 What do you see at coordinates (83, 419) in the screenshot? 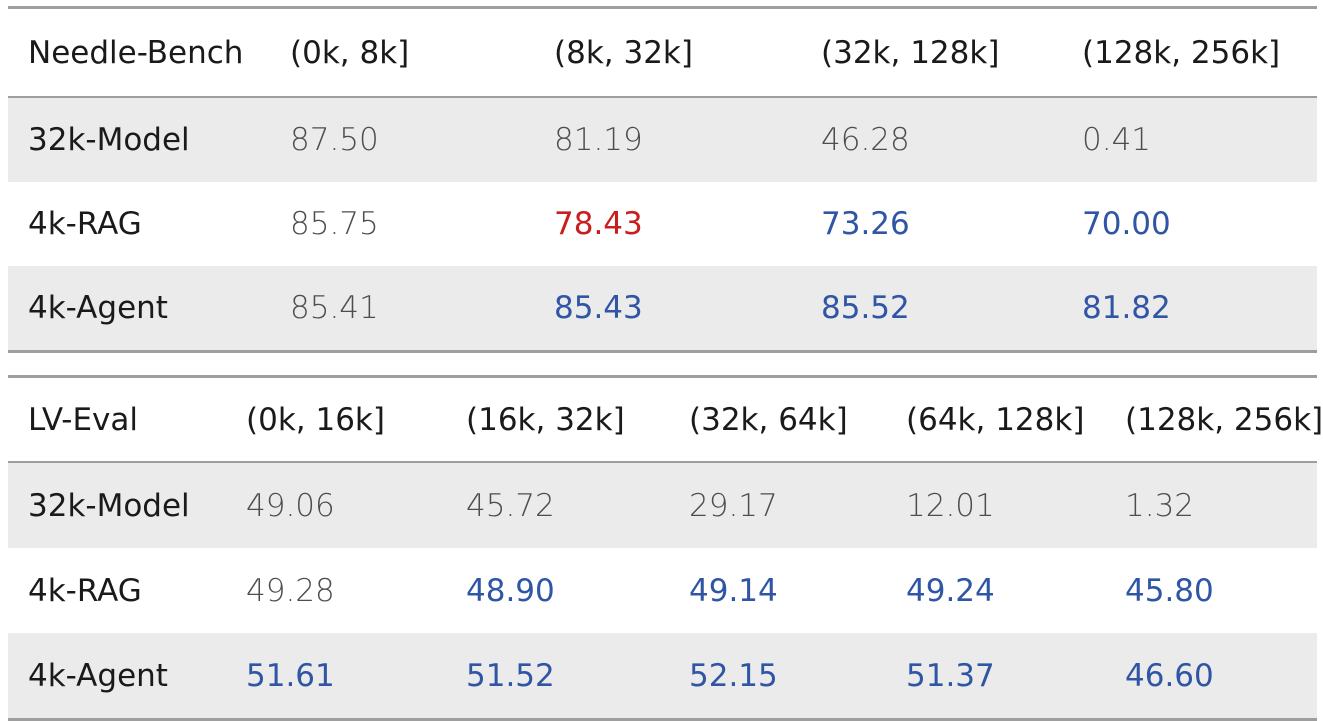
I see `header-cell: LV-Eval` at bounding box center [83, 419].